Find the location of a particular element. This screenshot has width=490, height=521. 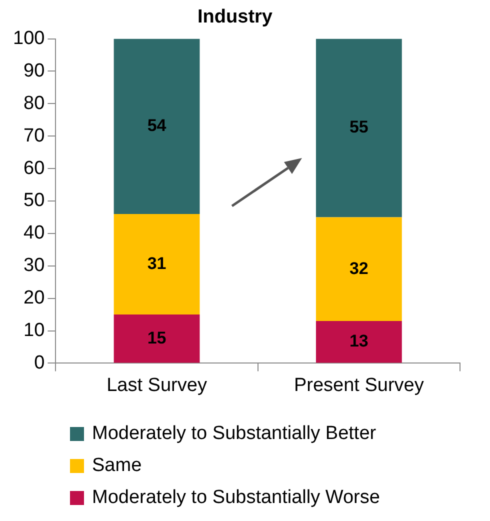

data-label: 31 is located at coordinates (156, 263).